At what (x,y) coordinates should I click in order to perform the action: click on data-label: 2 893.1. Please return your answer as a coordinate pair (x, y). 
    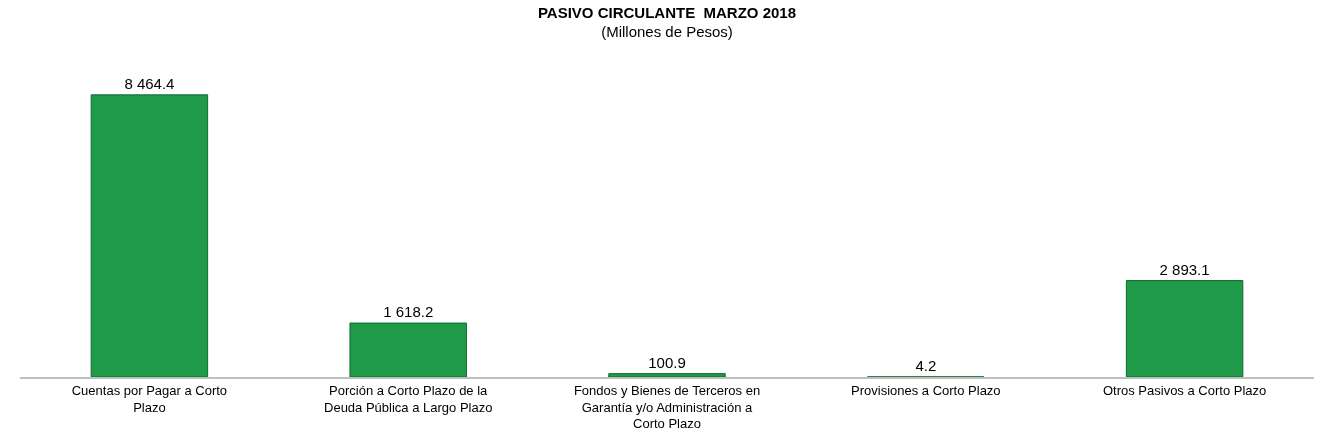
    Looking at the image, I should click on (1184, 269).